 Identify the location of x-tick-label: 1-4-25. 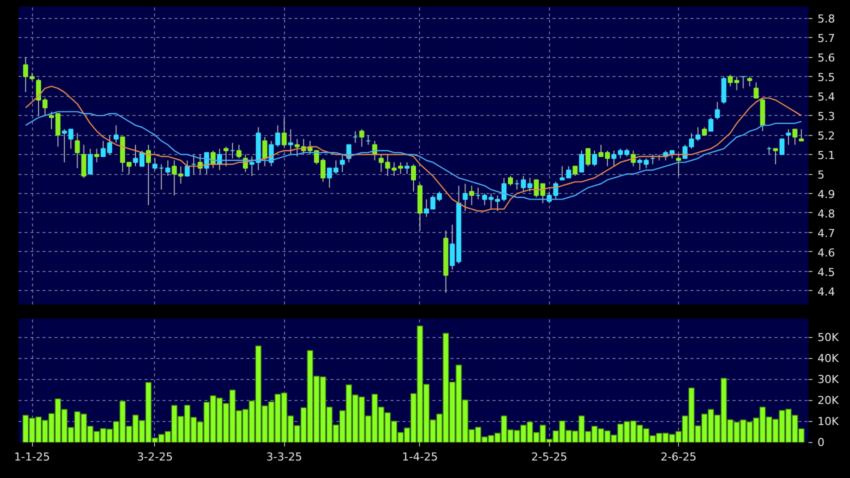
(420, 457).